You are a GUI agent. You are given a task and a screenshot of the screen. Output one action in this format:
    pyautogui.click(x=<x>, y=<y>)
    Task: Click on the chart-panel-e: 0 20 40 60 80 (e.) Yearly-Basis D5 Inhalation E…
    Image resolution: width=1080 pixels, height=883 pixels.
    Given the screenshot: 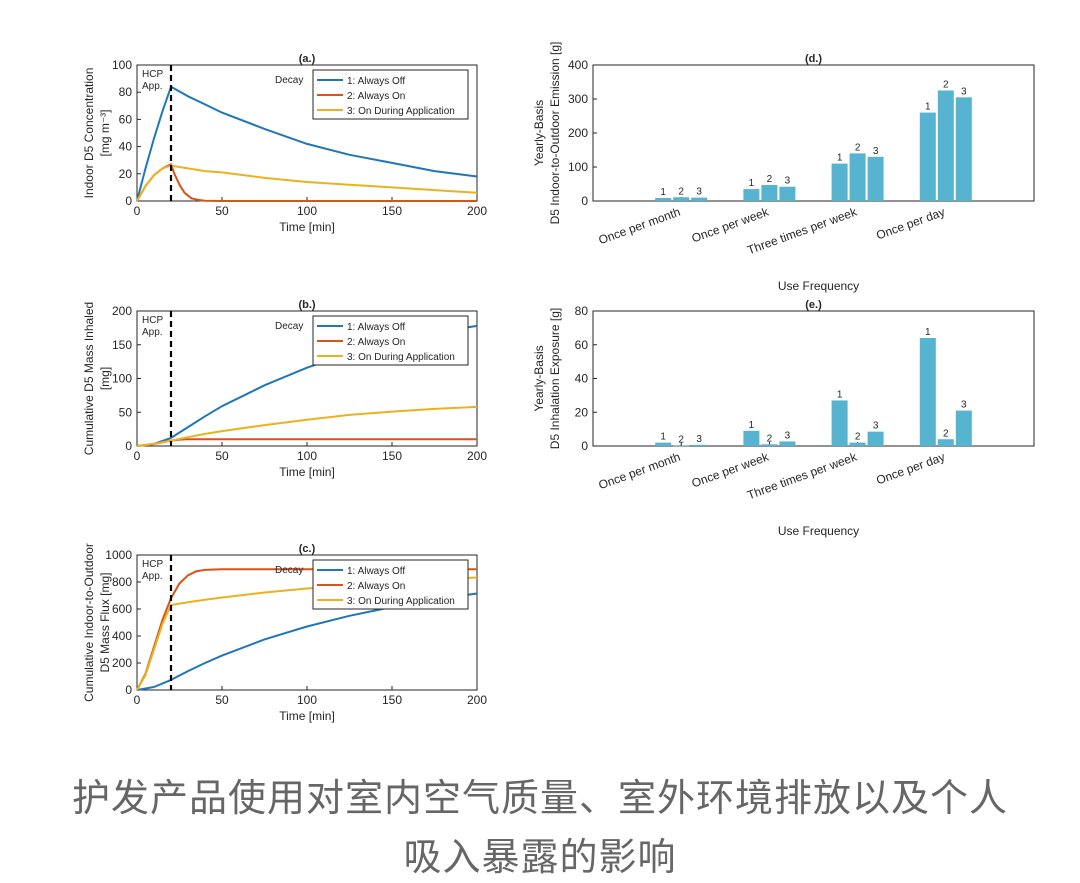 What is the action you would take?
    pyautogui.click(x=783, y=418)
    